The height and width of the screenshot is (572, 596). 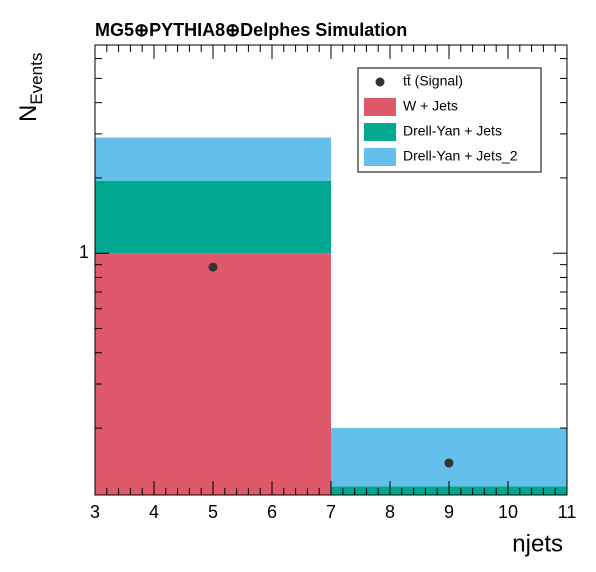 What do you see at coordinates (213, 512) in the screenshot?
I see `x-tick-label: 5` at bounding box center [213, 512].